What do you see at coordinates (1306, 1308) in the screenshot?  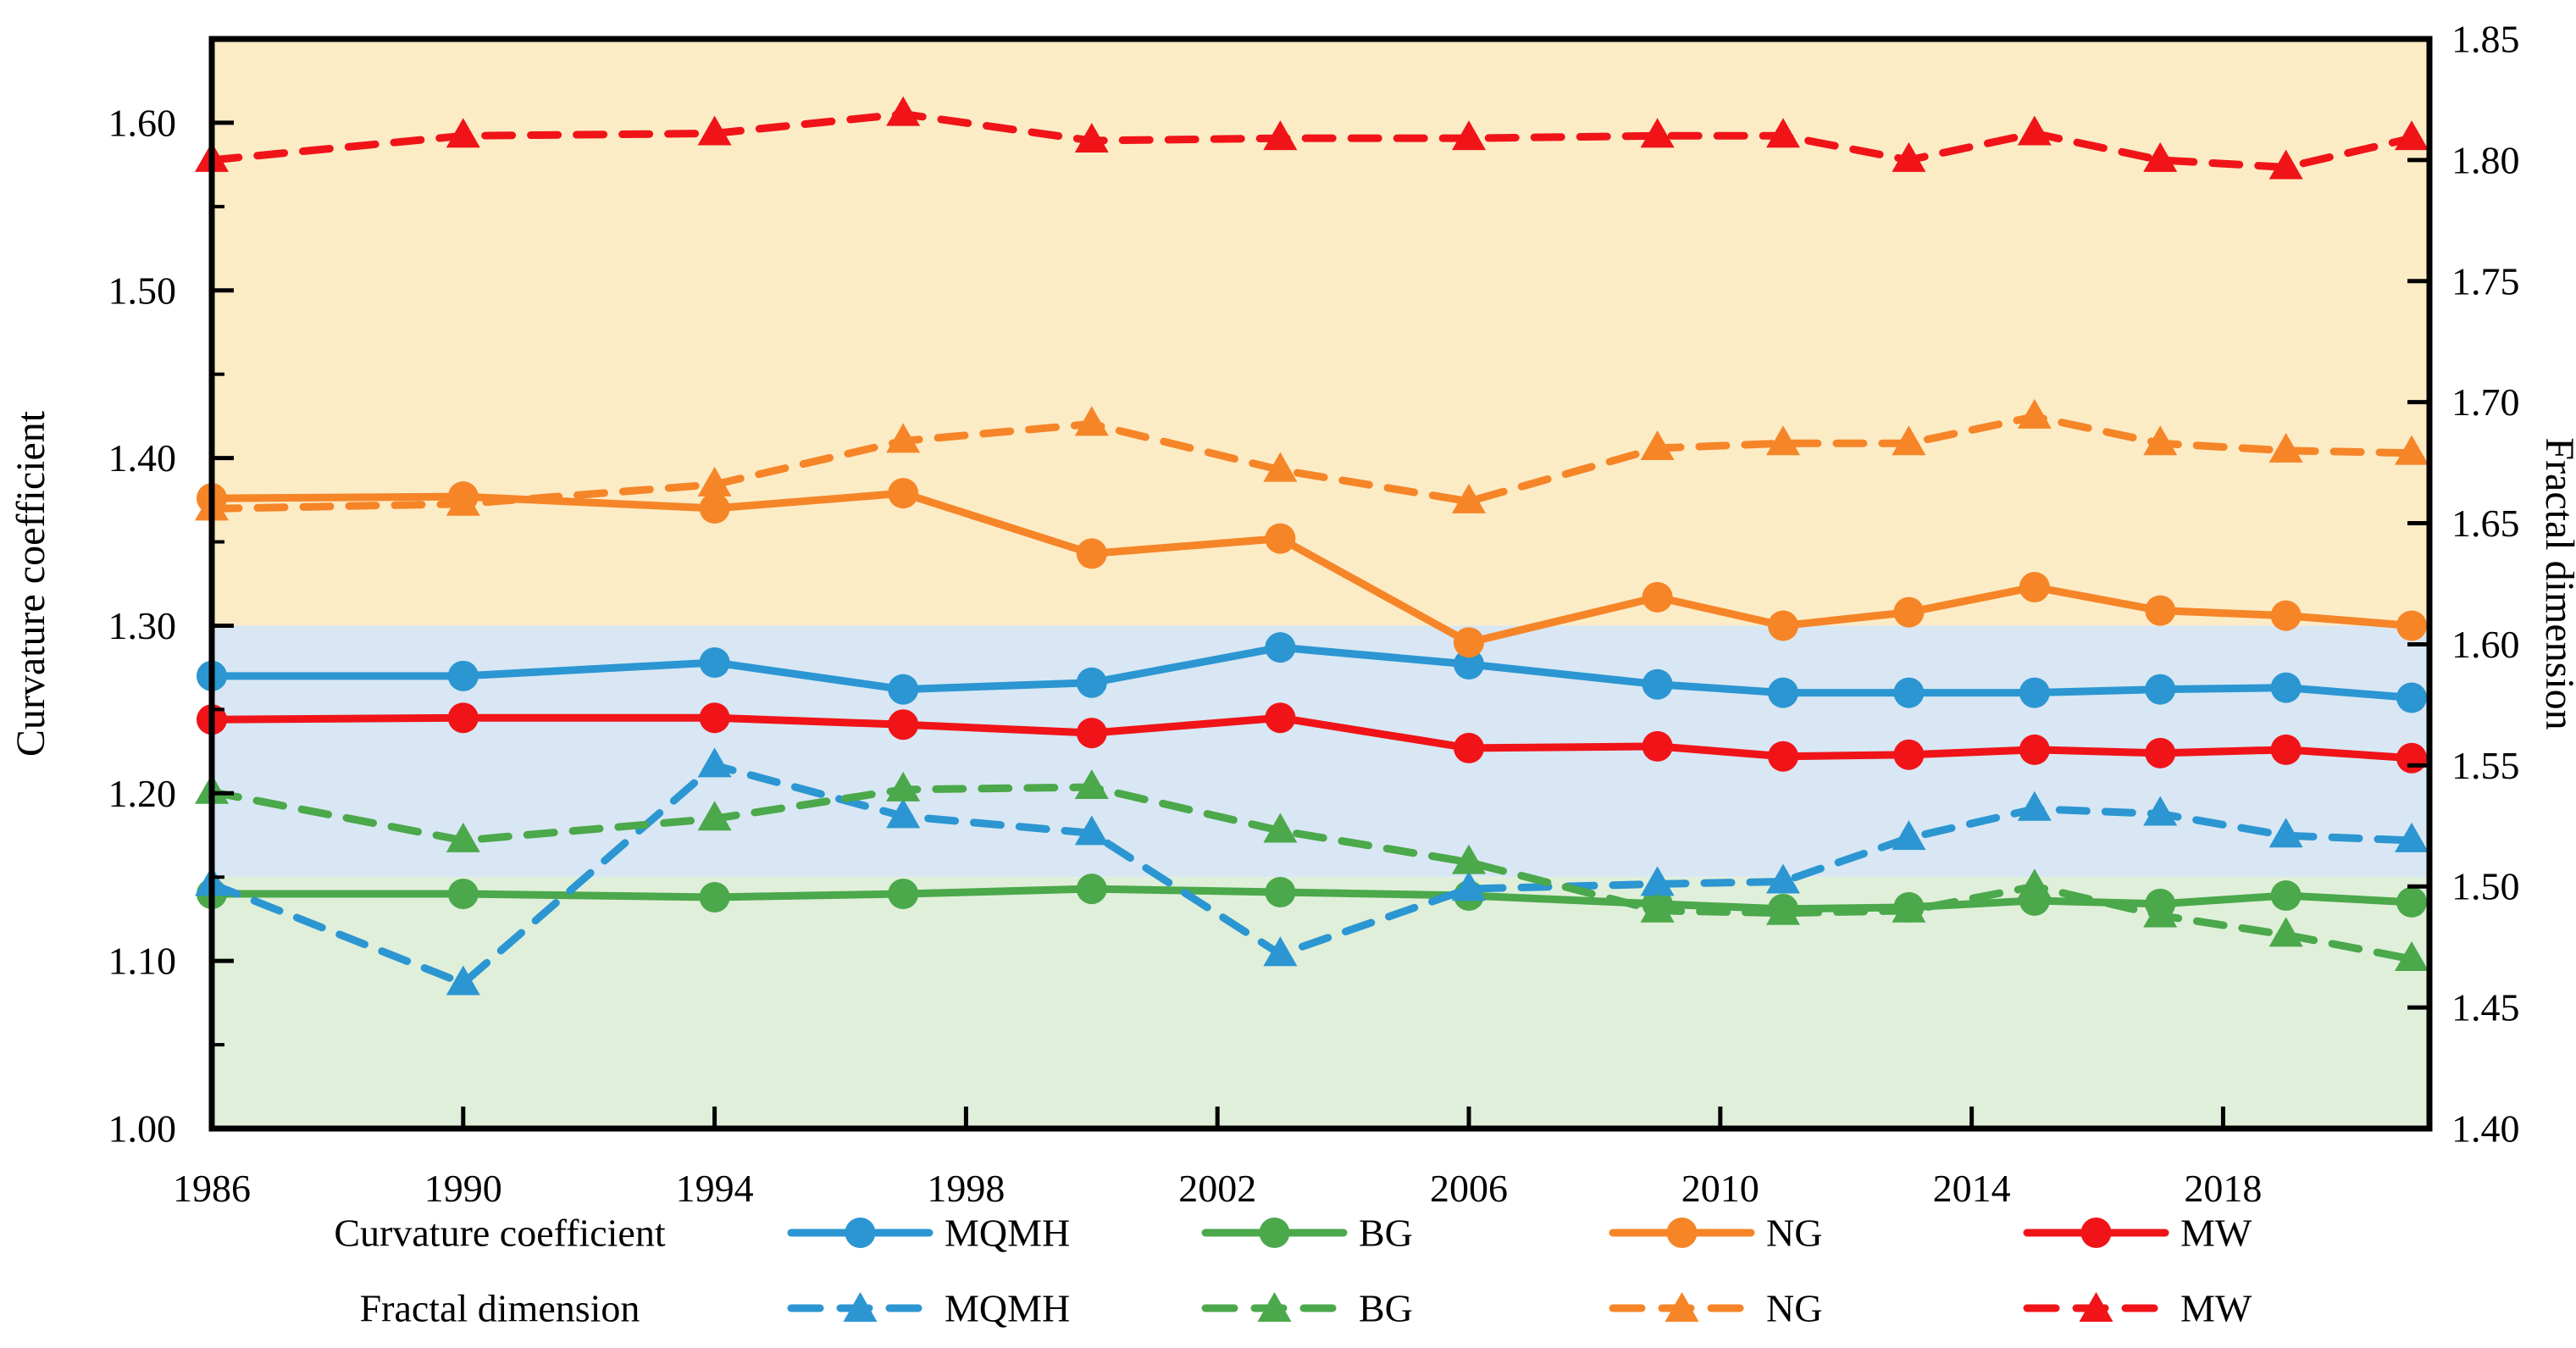 I see `legend-row-2: Fractal dimension MQMH BG NG MW` at bounding box center [1306, 1308].